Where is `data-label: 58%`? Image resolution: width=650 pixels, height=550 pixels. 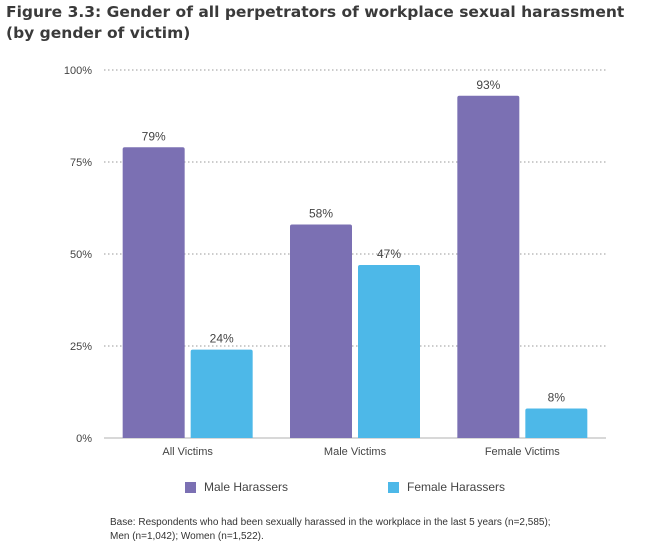 data-label: 58% is located at coordinates (321, 214).